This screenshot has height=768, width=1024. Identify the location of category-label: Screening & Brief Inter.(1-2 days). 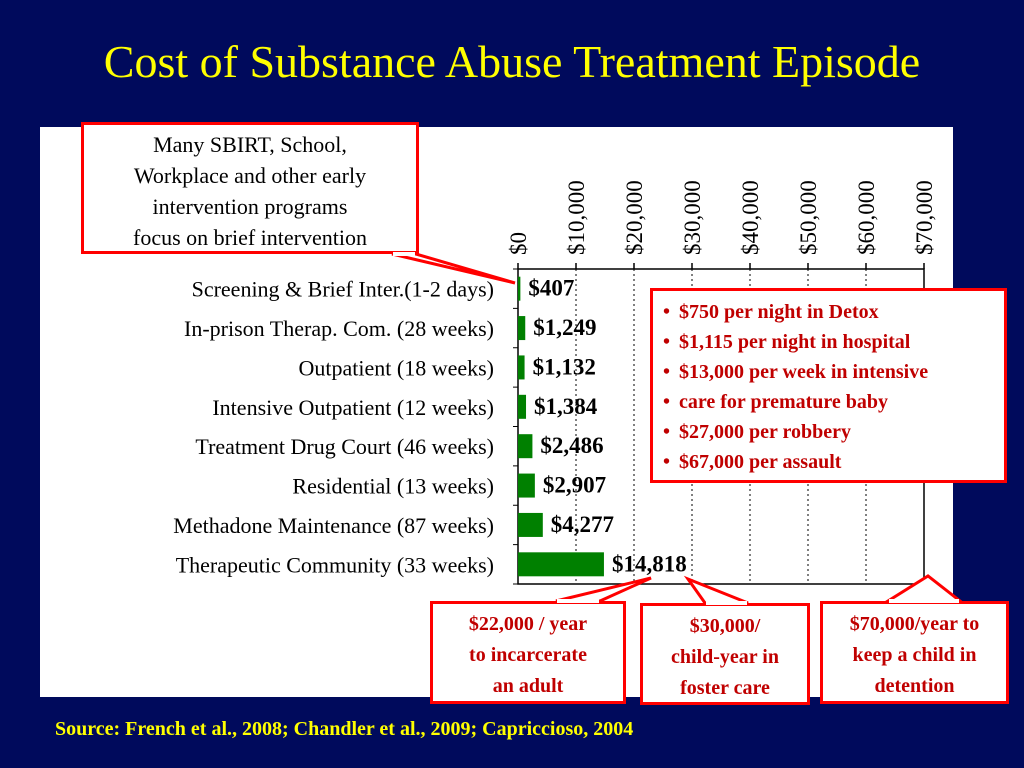
(343, 289).